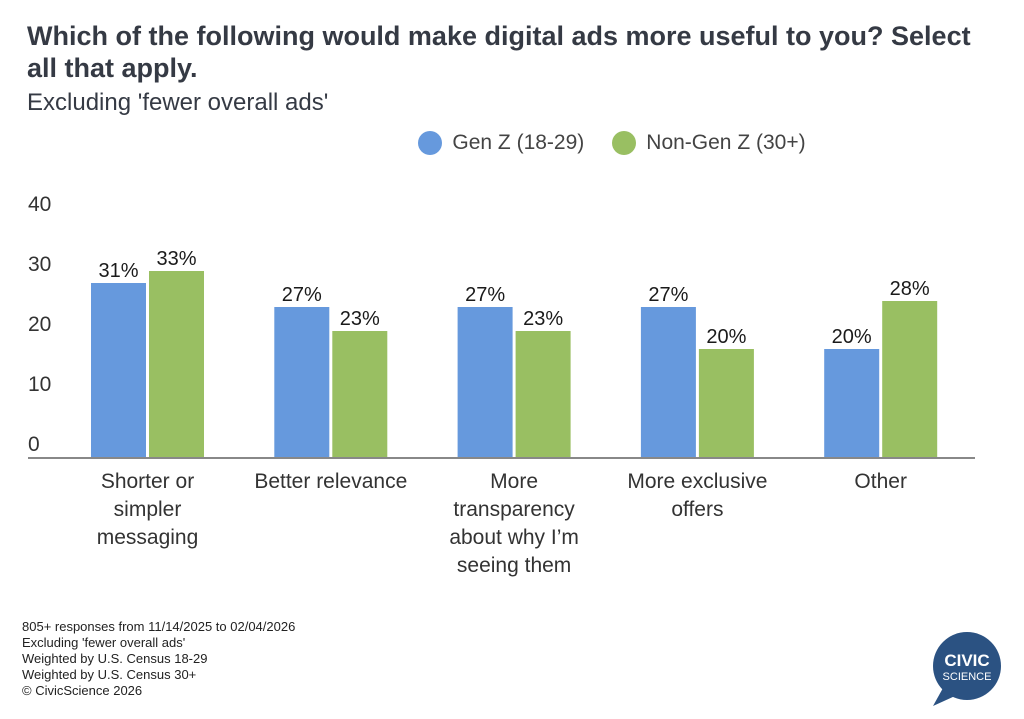 The height and width of the screenshot is (719, 1024). I want to click on category-label: about why I’m, so click(514, 537).